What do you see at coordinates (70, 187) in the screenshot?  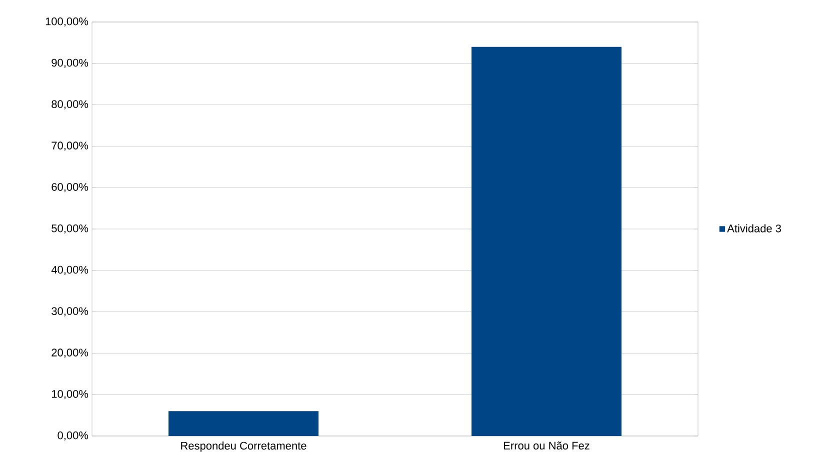 I see `y-tick-label: 60,00%` at bounding box center [70, 187].